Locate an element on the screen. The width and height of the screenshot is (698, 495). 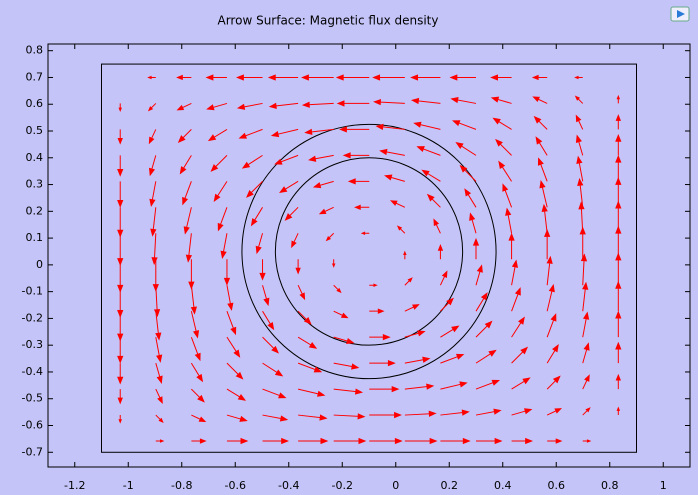
y-tick-label: 0.2 is located at coordinates (35, 210).